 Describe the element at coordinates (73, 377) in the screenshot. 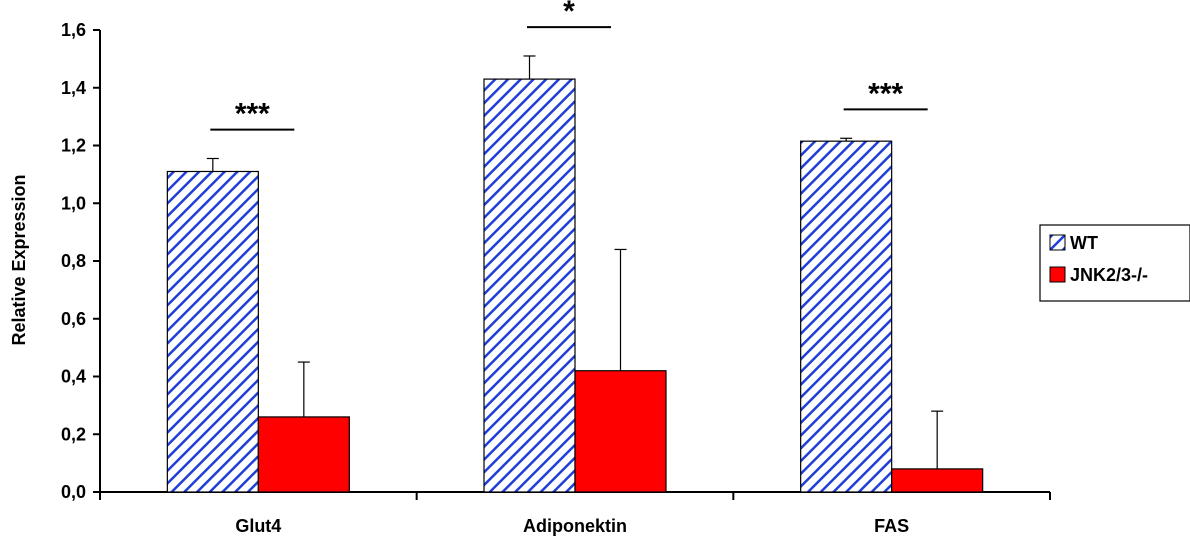

I see `y-tick-label: 0,4` at that location.